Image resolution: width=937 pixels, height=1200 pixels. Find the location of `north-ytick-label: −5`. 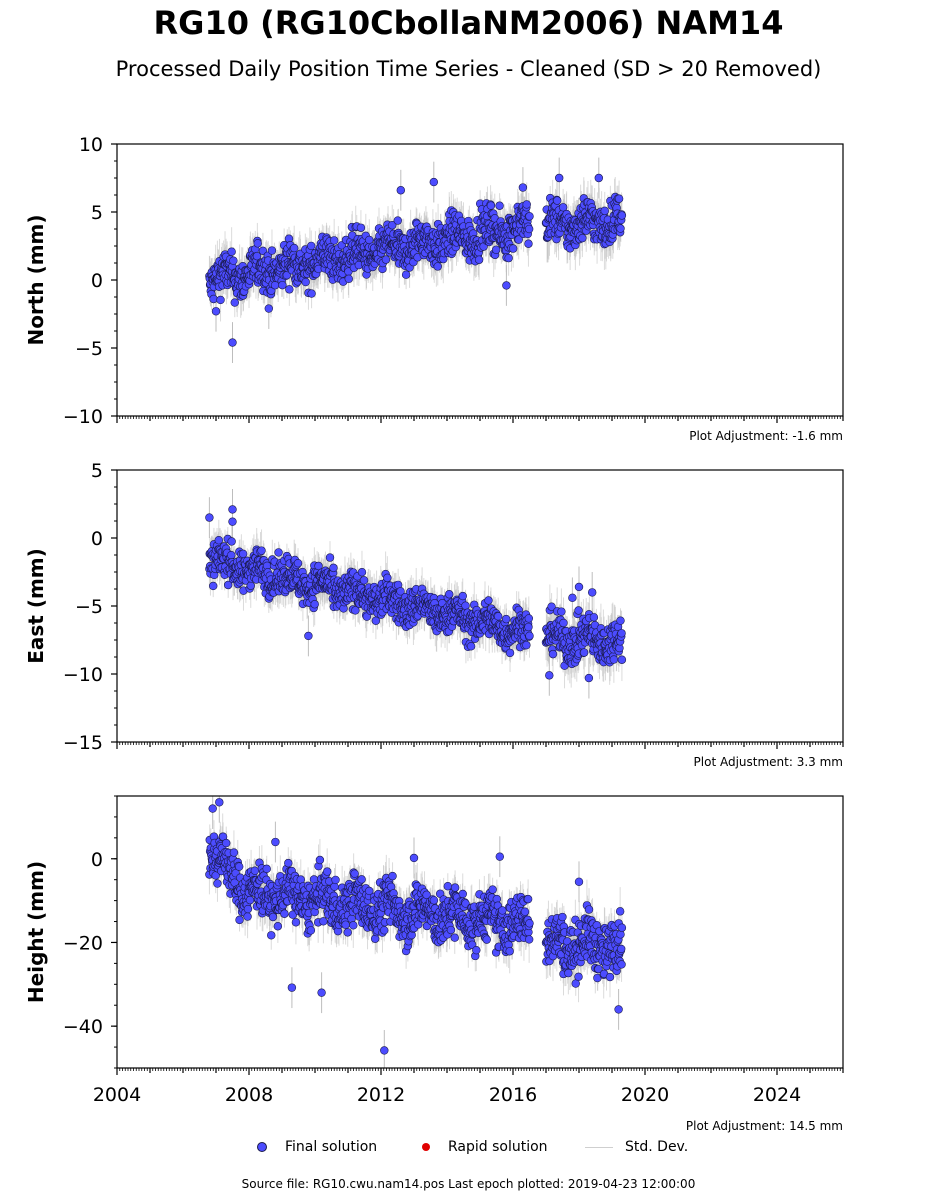

north-ytick-label: −5 is located at coordinates (89, 349).